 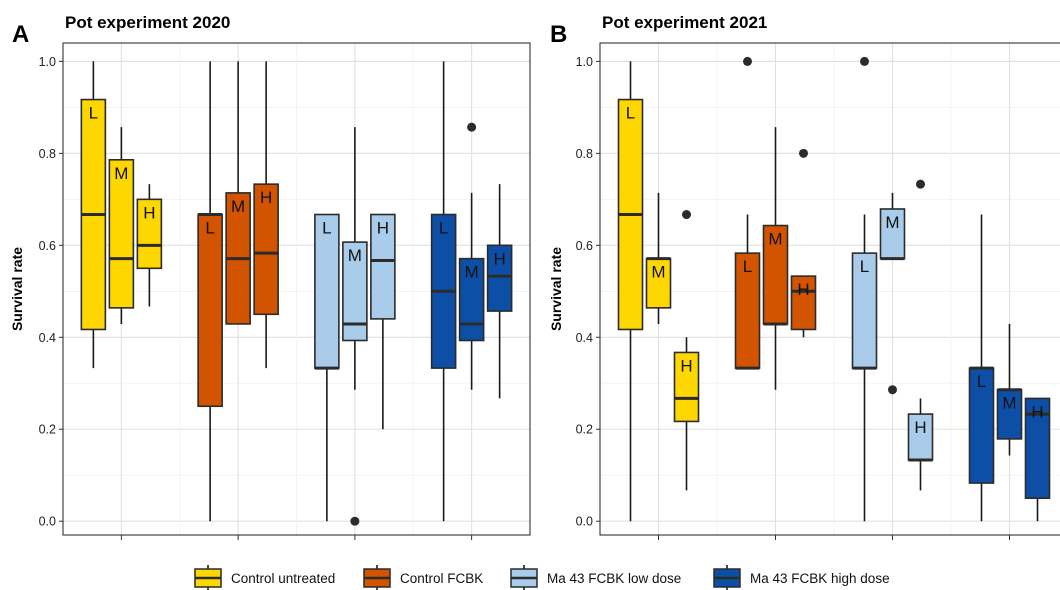 What do you see at coordinates (147, 22) in the screenshot?
I see `panel-title: Pot experiment 2020` at bounding box center [147, 22].